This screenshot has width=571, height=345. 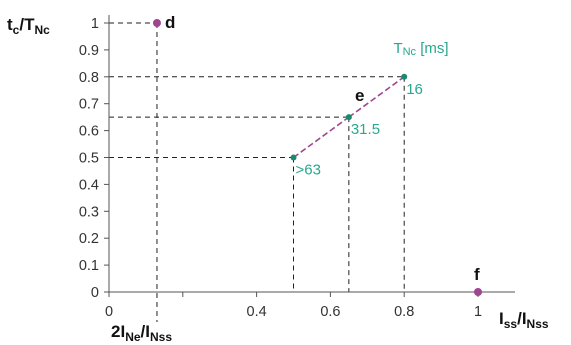 I want to click on x-tick-label: 0.8, so click(x=404, y=312).